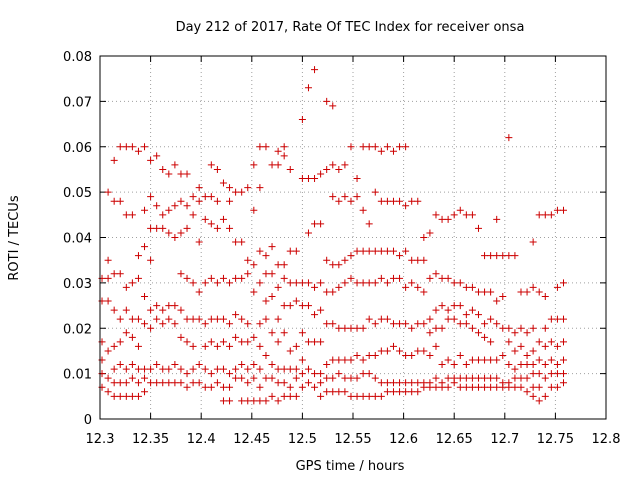 Image resolution: width=640 pixels, height=480 pixels. What do you see at coordinates (201, 439) in the screenshot?
I see `x-tick-label: 12.4` at bounding box center [201, 439].